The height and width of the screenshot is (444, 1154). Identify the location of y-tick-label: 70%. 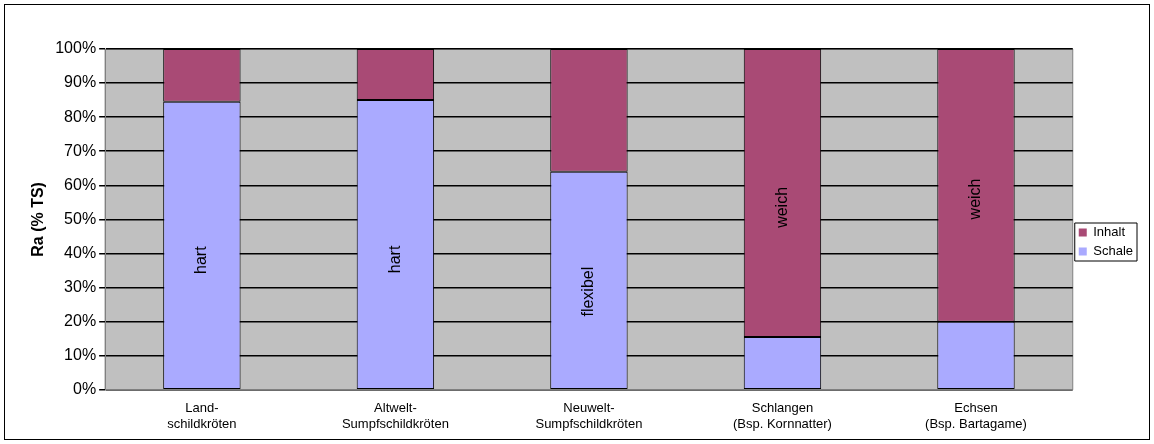
(80, 150).